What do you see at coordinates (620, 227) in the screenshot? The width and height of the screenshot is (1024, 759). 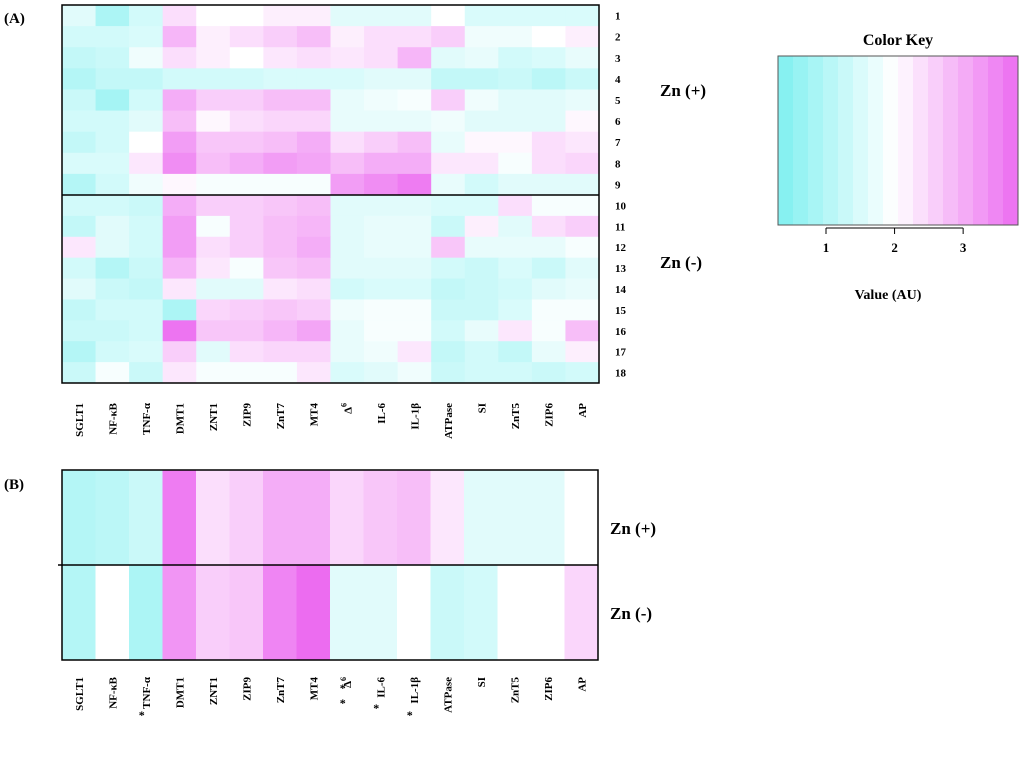 I see `row-label: 11` at bounding box center [620, 227].